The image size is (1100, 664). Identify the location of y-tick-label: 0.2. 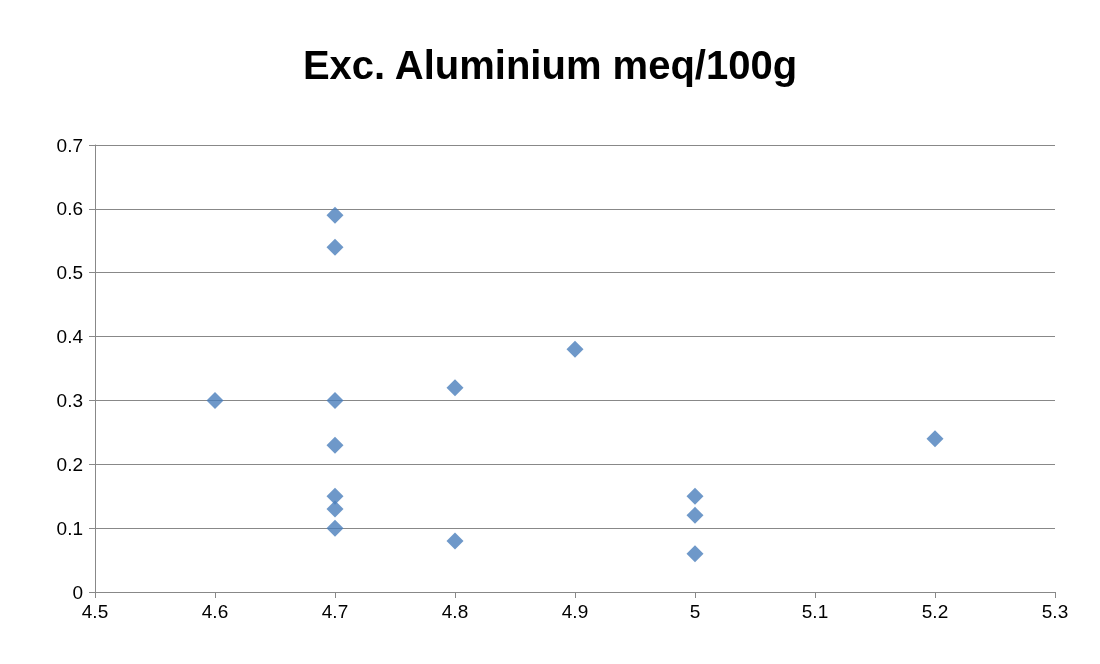
(69, 464).